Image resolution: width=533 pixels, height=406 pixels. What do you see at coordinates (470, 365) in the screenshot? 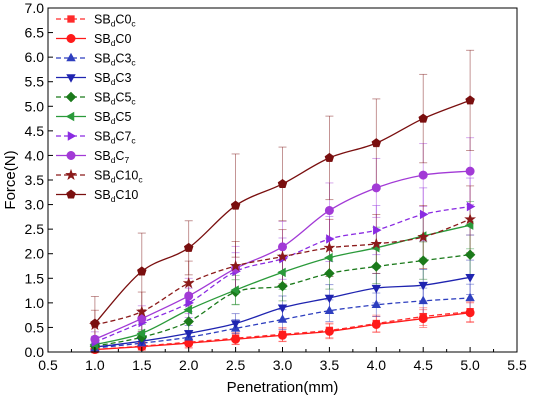
I see `x-tick-label: 5.0` at bounding box center [470, 365].